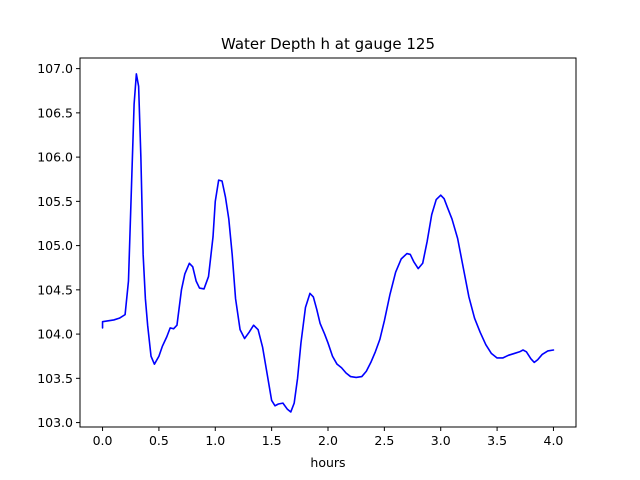 The height and width of the screenshot is (480, 640). What do you see at coordinates (328, 44) in the screenshot?
I see `chart-title: Water Depth h at gauge 125` at bounding box center [328, 44].